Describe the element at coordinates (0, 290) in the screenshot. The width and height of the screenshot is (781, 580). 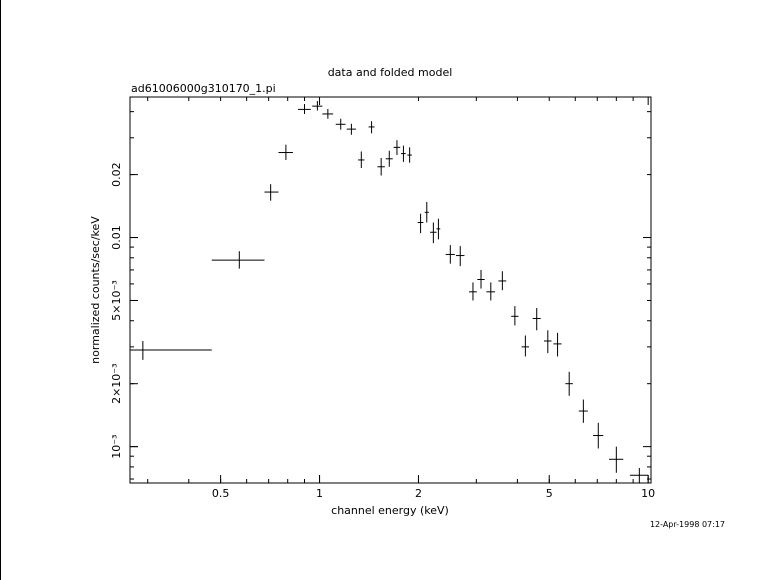
I see `window-left-border` at that location.